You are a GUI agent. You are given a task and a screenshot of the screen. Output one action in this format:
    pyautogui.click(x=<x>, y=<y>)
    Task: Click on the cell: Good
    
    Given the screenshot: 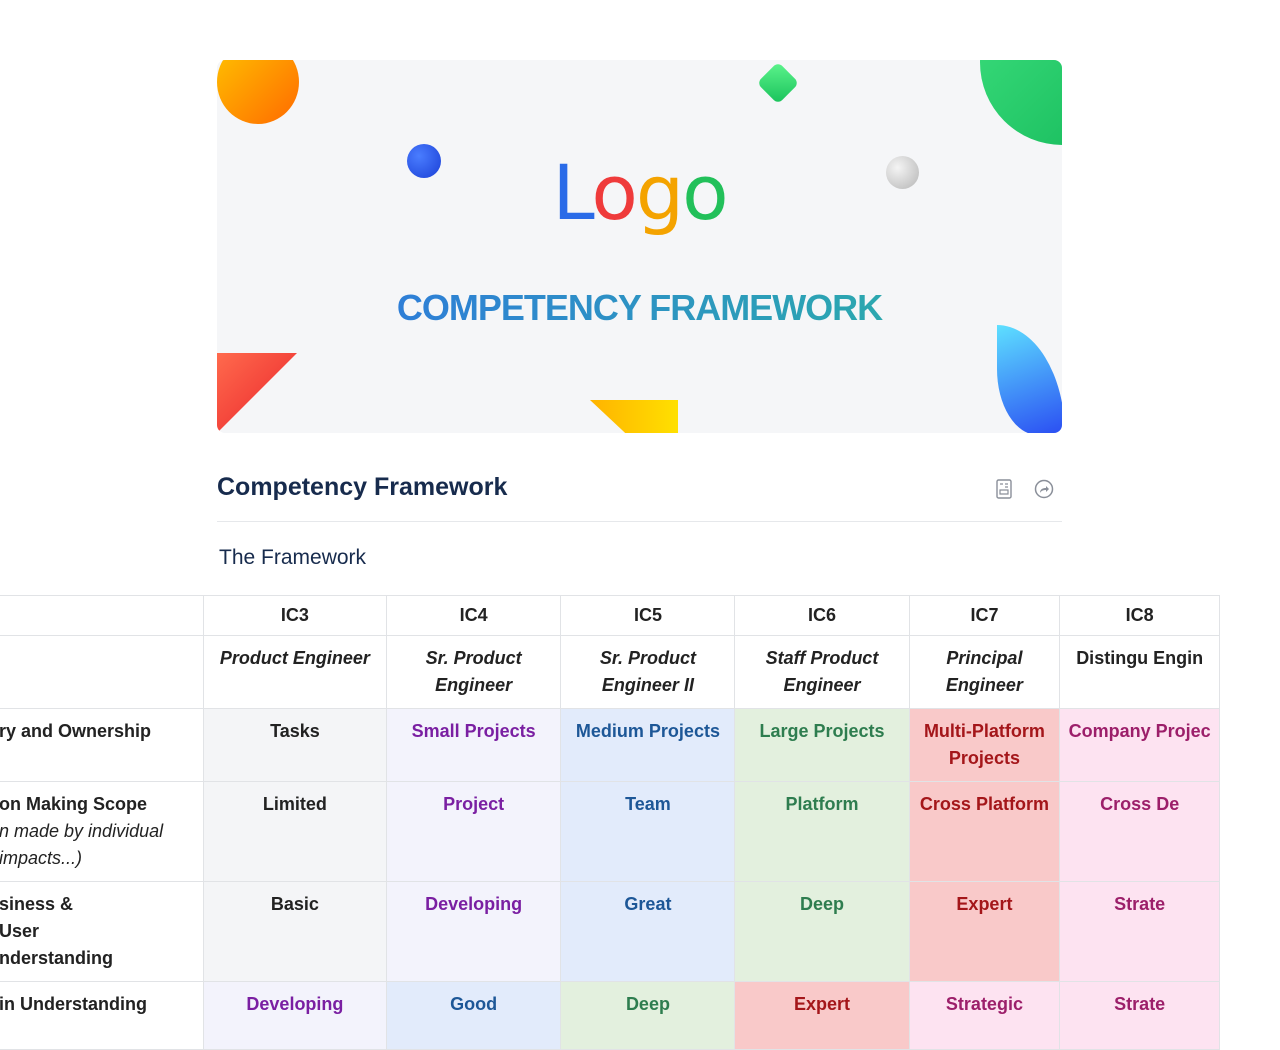 What is the action you would take?
    pyautogui.click(x=473, y=1015)
    